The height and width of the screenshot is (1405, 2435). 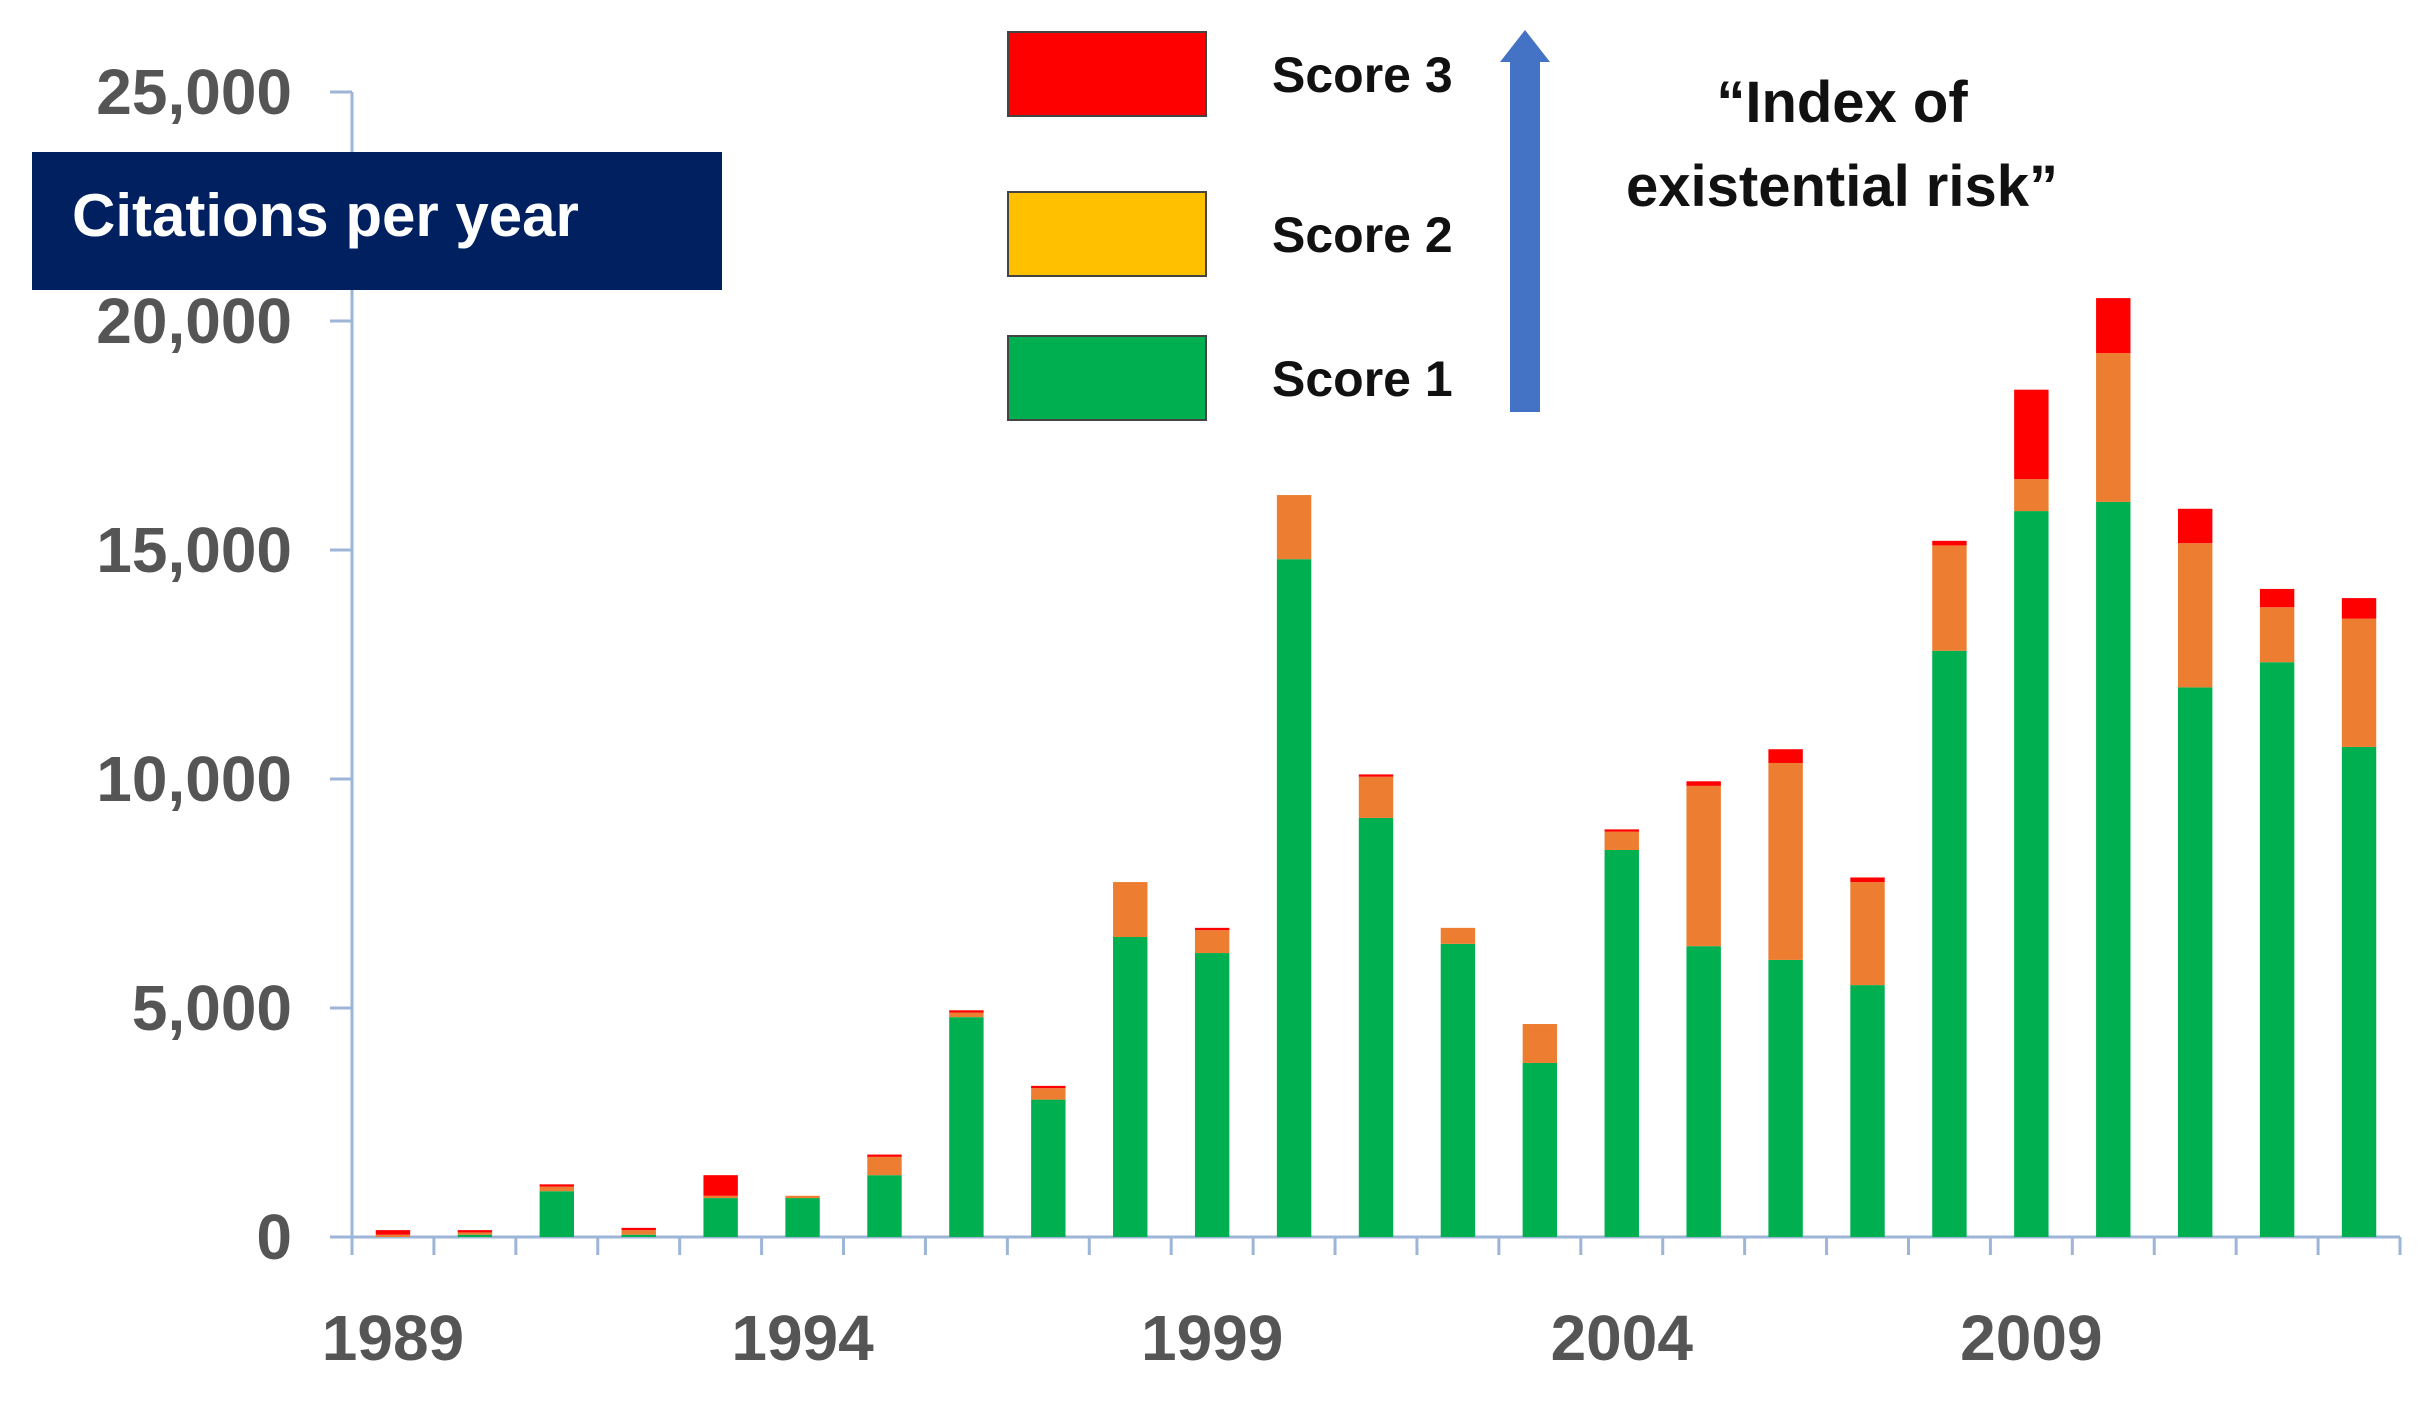 What do you see at coordinates (393, 1338) in the screenshot?
I see `x-tick-label: 1989` at bounding box center [393, 1338].